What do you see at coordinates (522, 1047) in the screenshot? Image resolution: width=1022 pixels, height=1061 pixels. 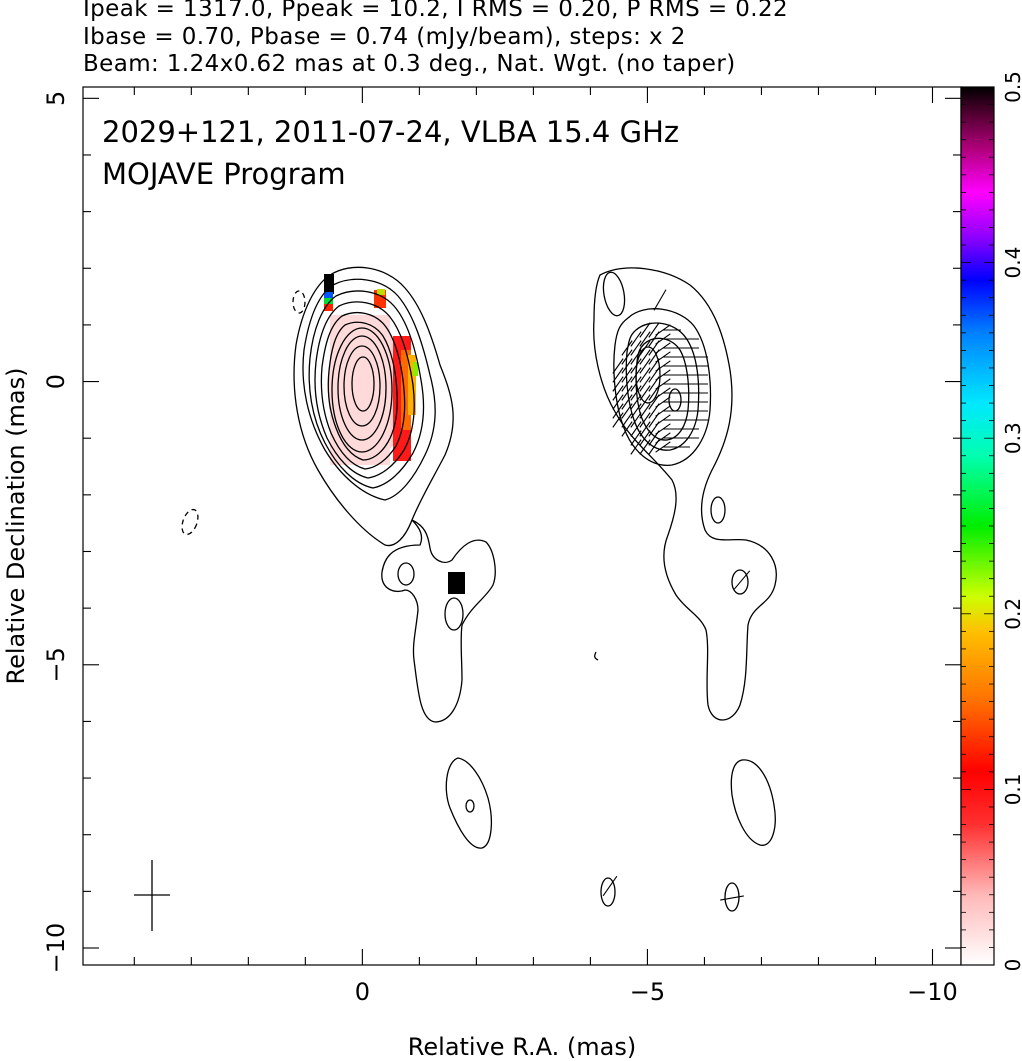 I see `x-axis-label: Relative R.A. (mas)` at bounding box center [522, 1047].